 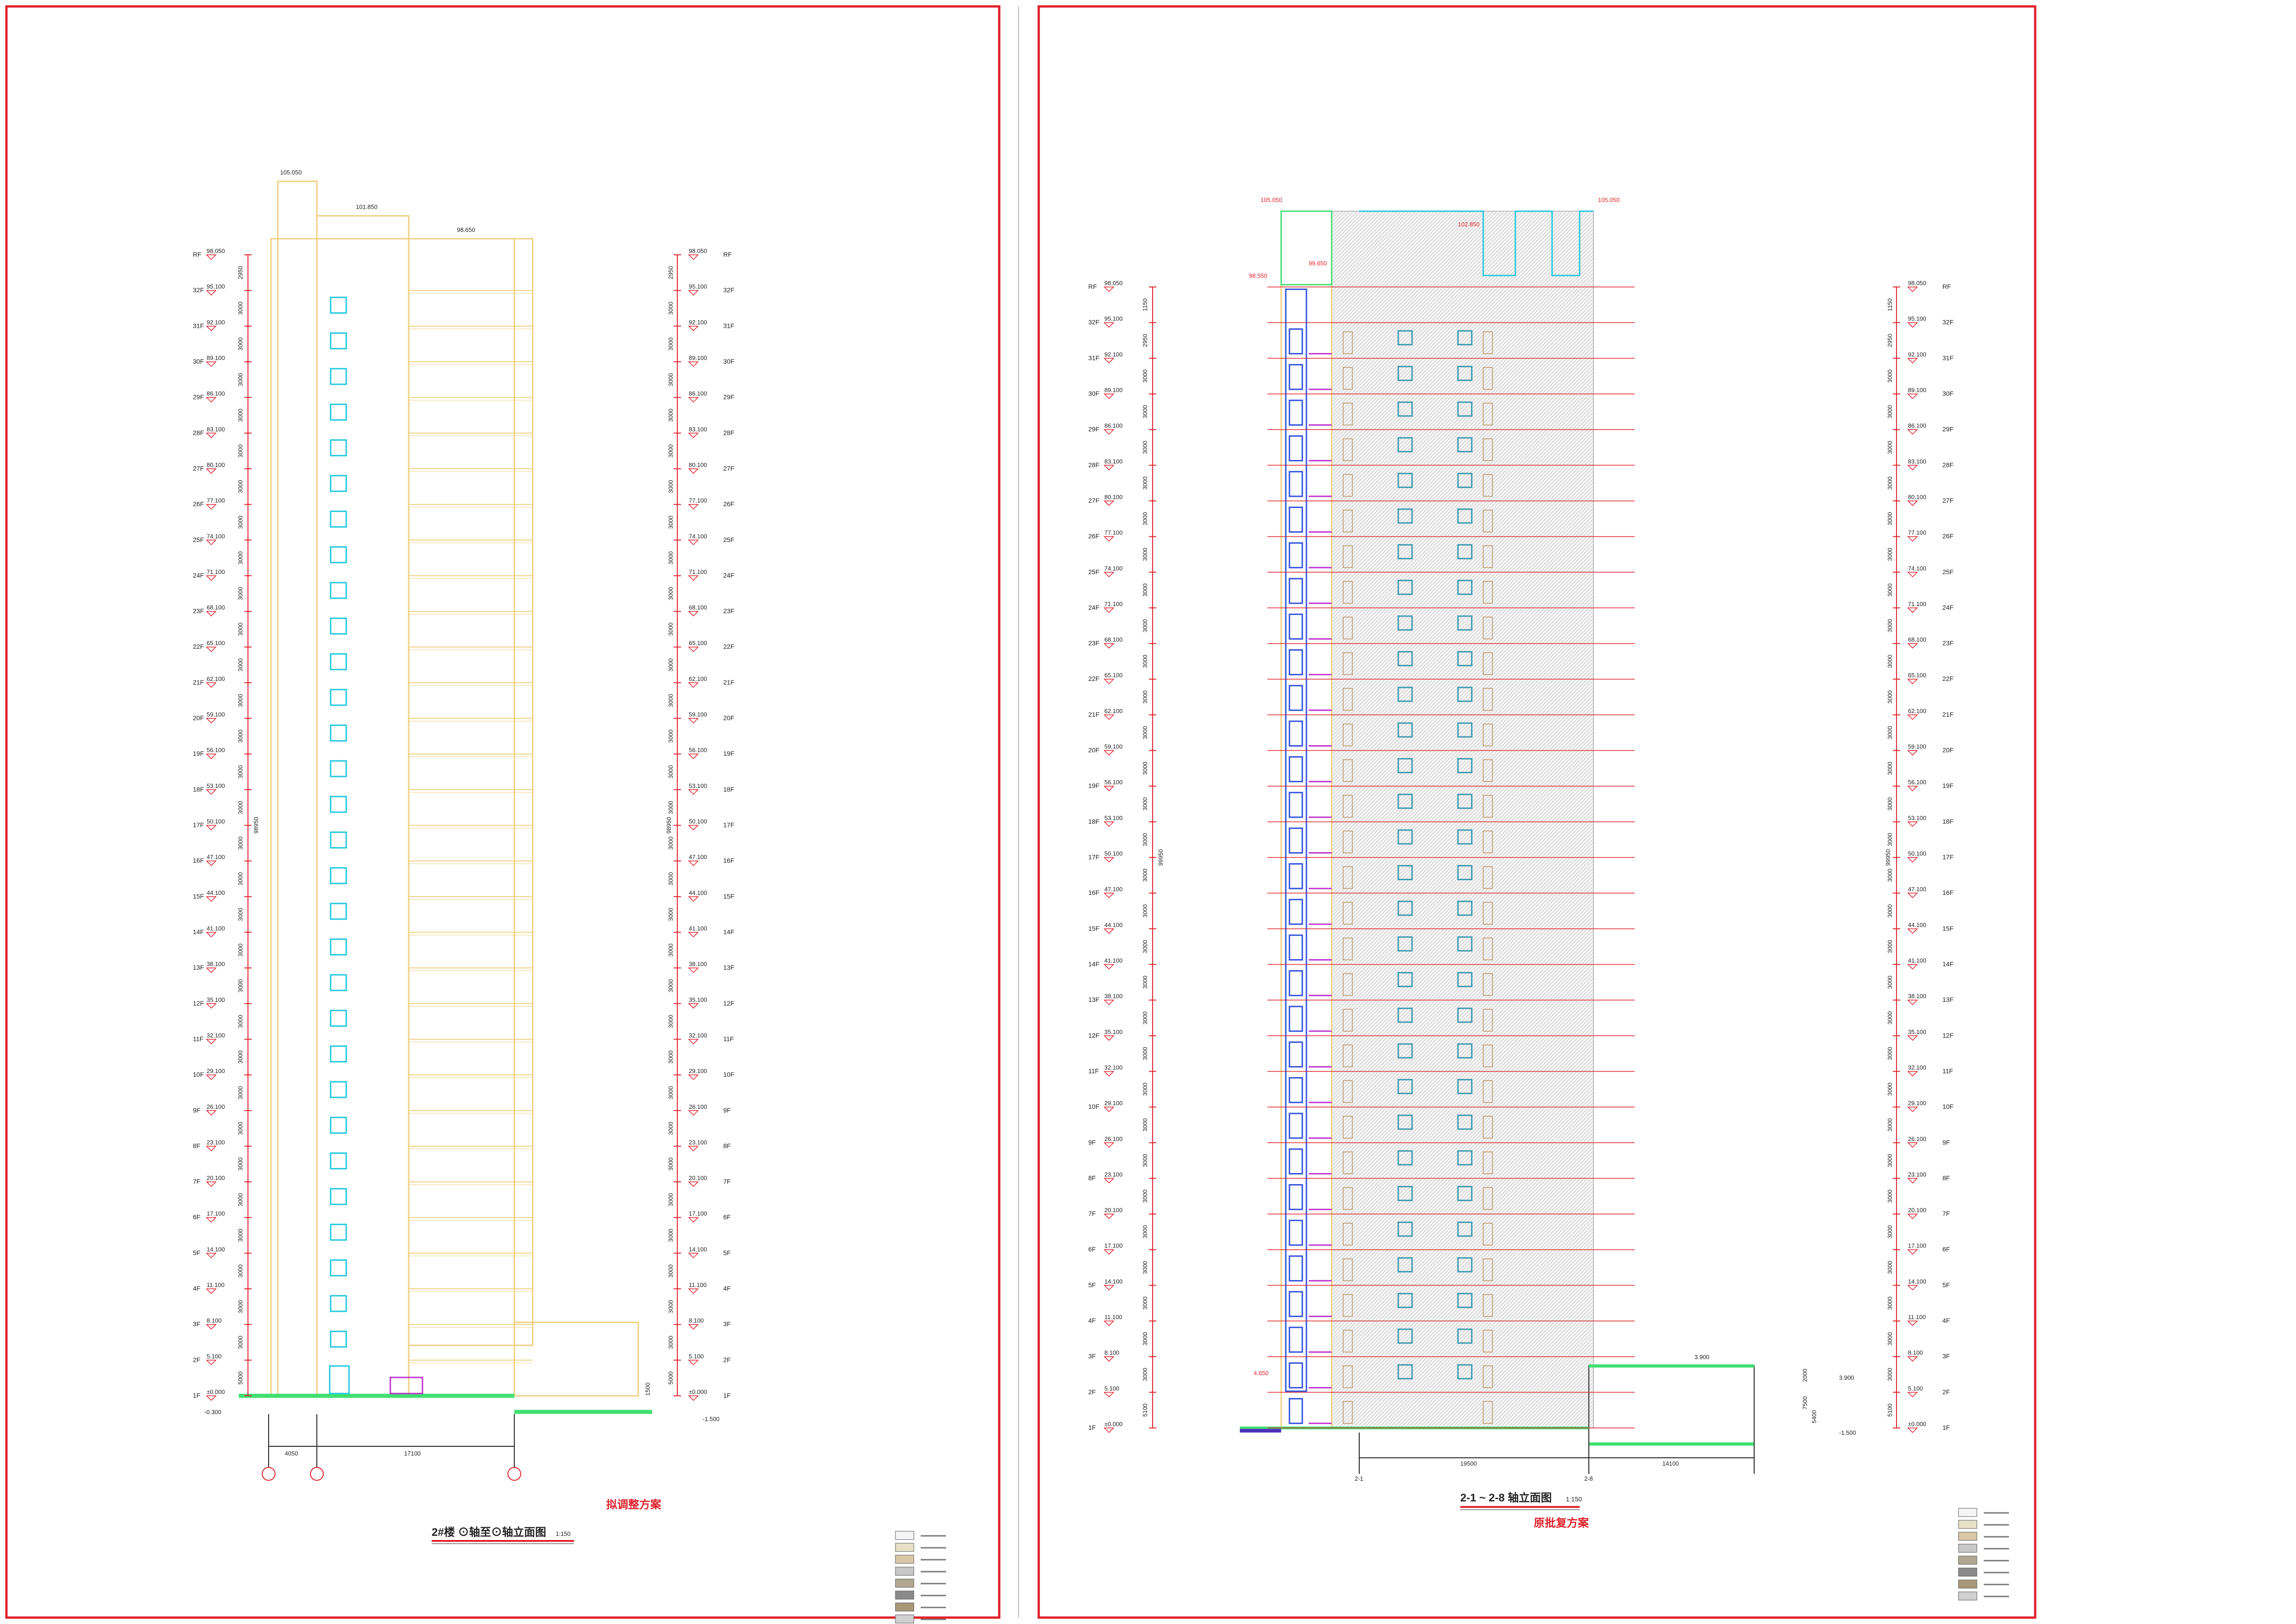 I want to click on floor-label: 4F, so click(x=1946, y=1320).